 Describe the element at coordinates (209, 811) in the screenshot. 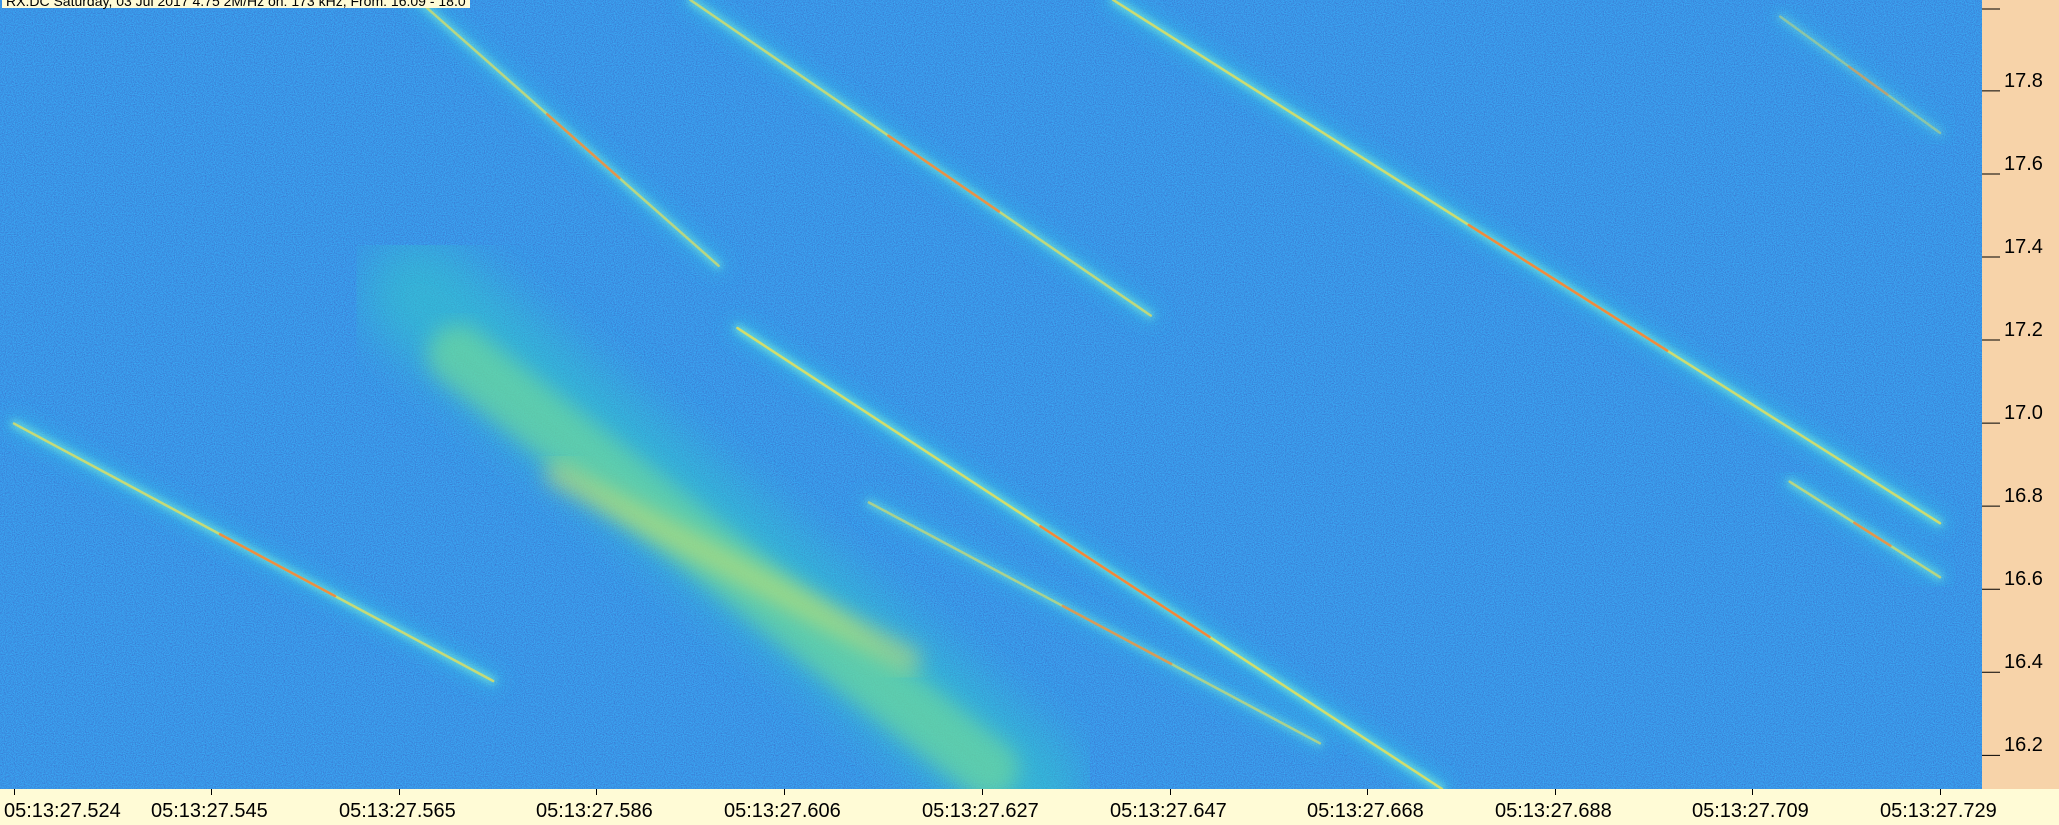

I see `x-tick-label: 05:13:27.545` at that location.